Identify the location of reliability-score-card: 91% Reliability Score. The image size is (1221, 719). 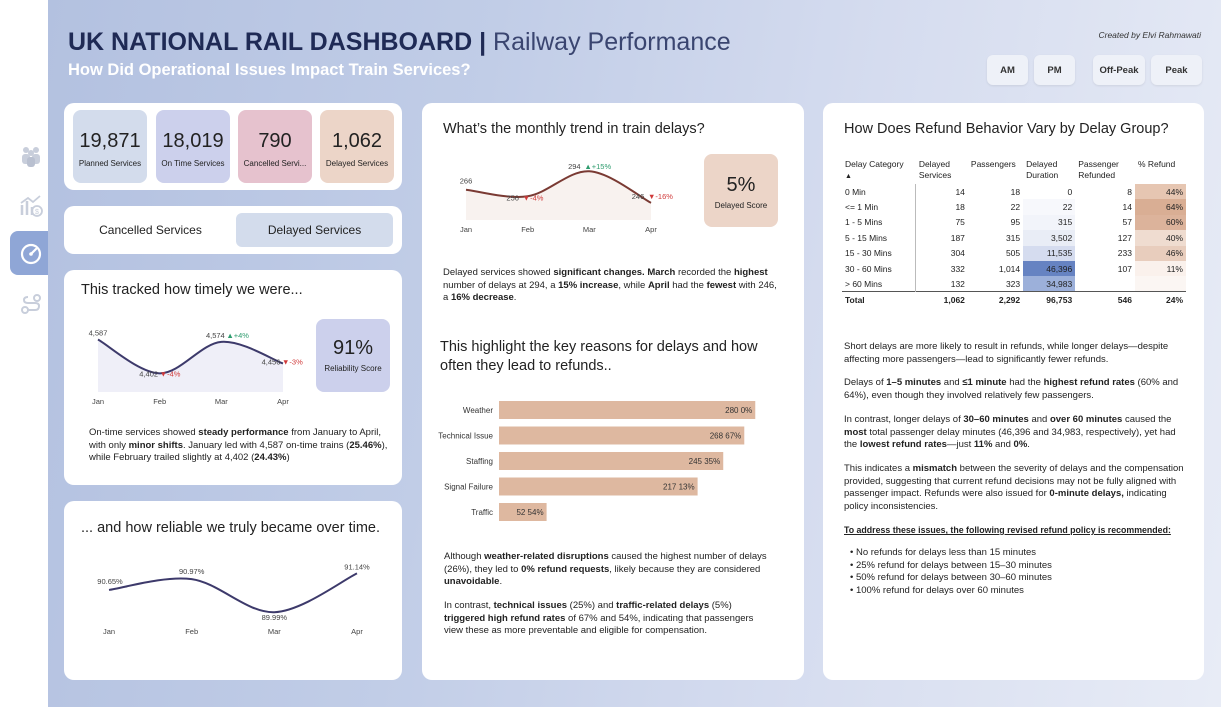
(353, 355).